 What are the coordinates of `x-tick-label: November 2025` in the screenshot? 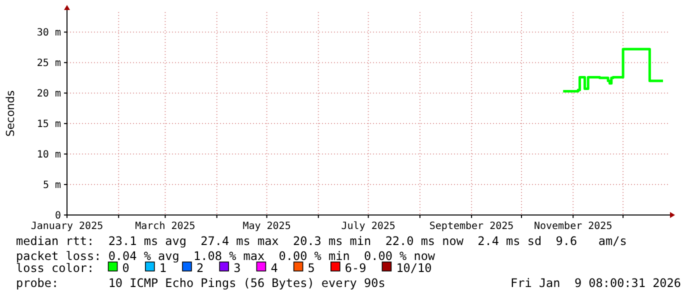 It's located at (573, 226).